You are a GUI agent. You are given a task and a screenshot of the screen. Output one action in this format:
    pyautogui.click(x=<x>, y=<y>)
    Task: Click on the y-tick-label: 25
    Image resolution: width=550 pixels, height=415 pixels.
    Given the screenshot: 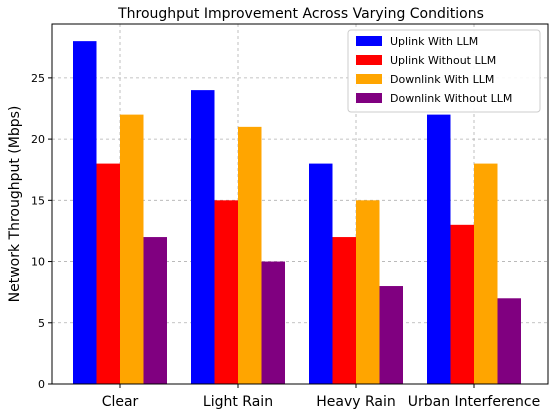 What is the action you would take?
    pyautogui.click(x=38, y=78)
    